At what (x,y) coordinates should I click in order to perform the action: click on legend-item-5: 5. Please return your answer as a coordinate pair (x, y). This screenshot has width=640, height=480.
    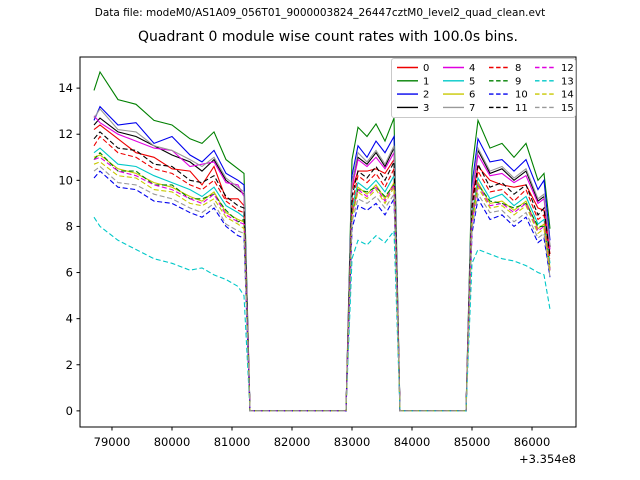
    Looking at the image, I should click on (459, 81).